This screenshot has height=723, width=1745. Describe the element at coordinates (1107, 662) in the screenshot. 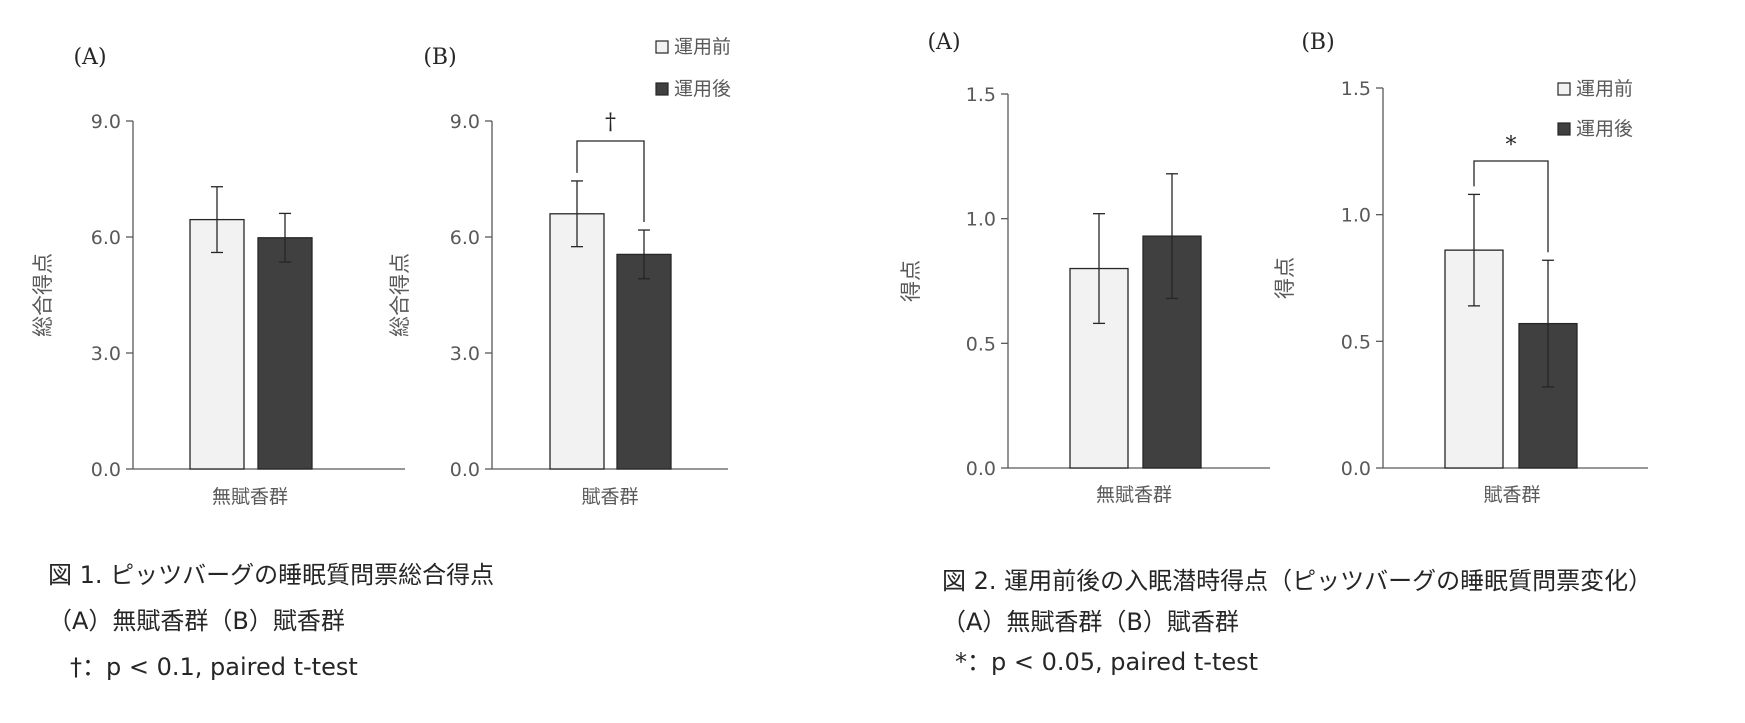

I see `figure2-caption-stats: *：p < 0.05, paired t-test` at that location.